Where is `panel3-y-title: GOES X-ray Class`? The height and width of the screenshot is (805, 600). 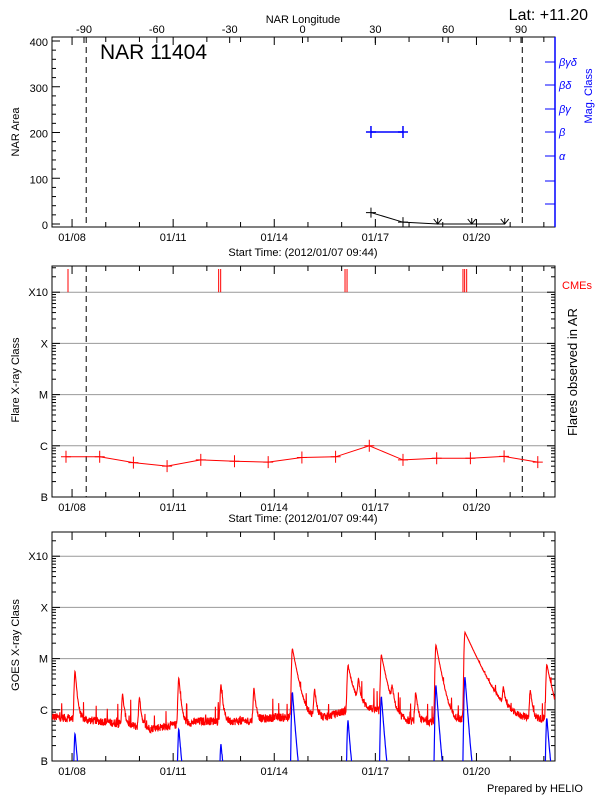
panel3-y-title: GOES X-ray Class is located at coordinates (16, 645).